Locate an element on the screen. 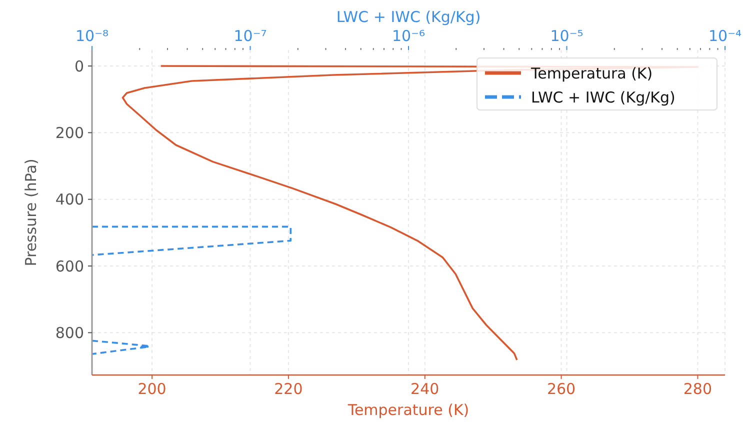  x2-tick-label: 10⁻⁸ is located at coordinates (92, 36).